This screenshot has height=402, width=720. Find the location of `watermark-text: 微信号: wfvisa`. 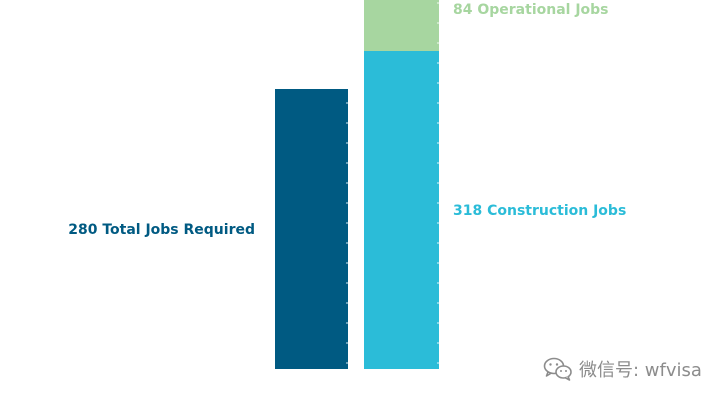

watermark-text: 微信号: wfvisa is located at coordinates (640, 370).